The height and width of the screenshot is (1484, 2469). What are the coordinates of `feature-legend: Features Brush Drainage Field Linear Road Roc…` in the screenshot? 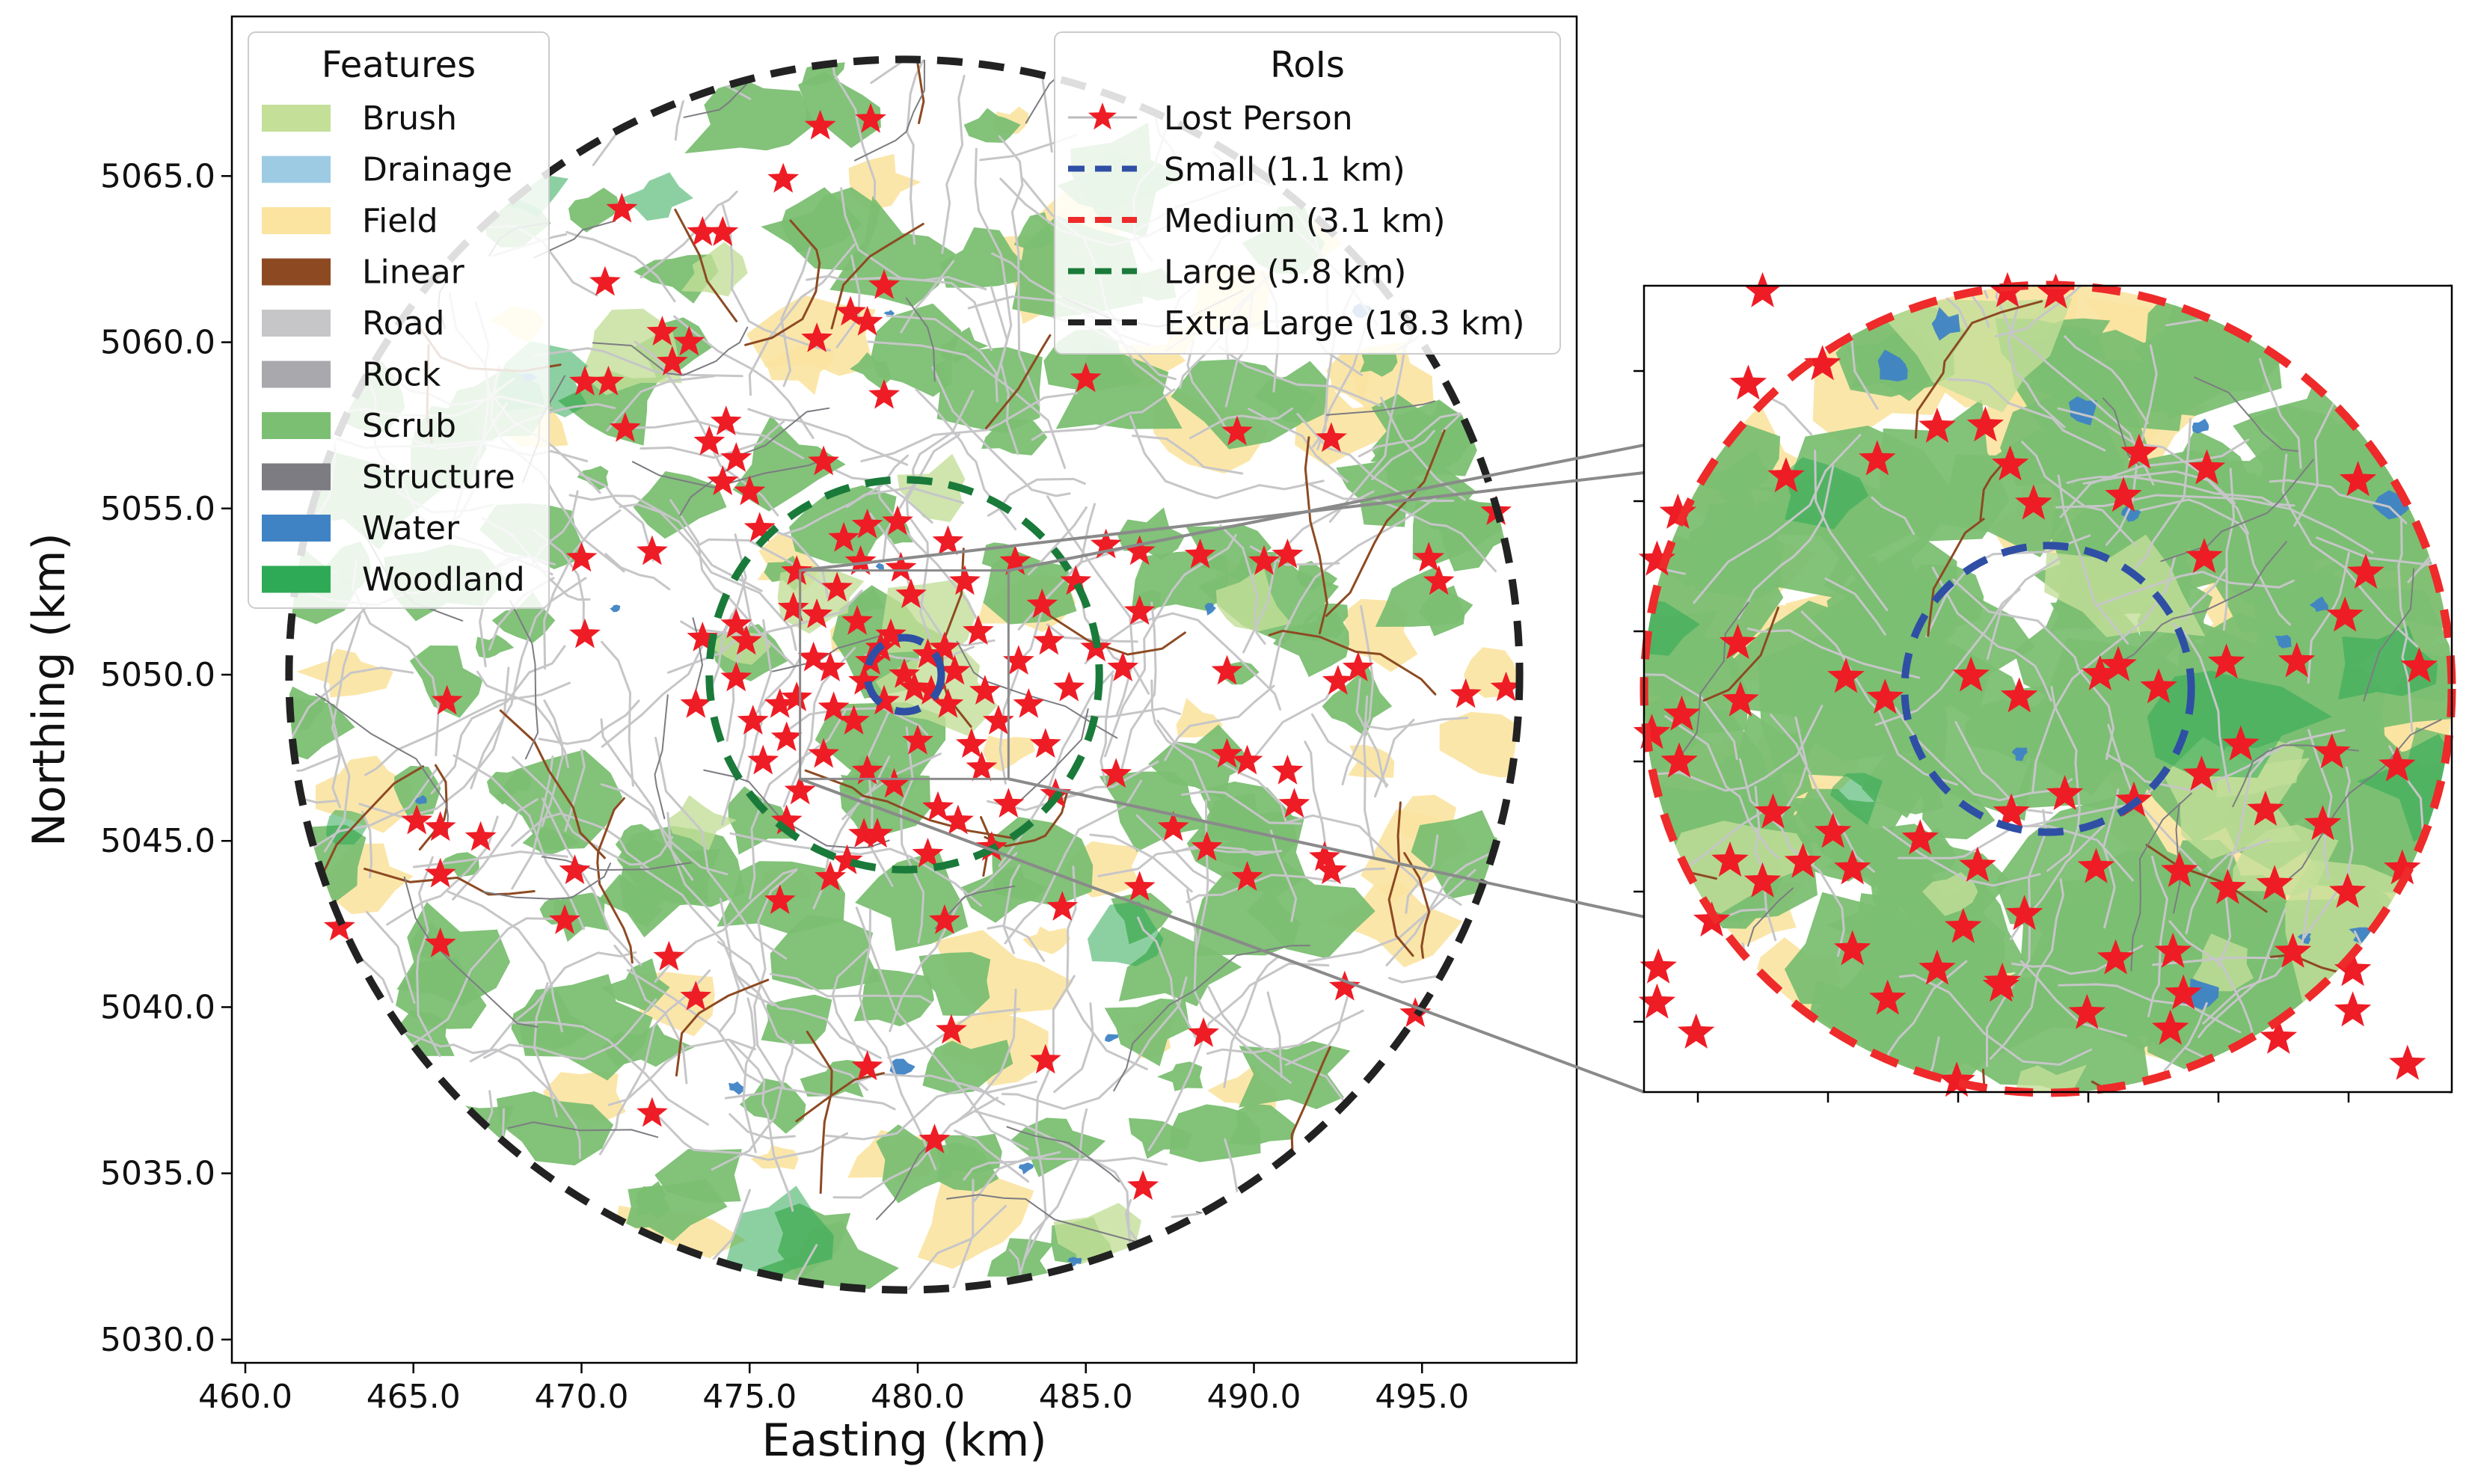 It's located at (399, 320).